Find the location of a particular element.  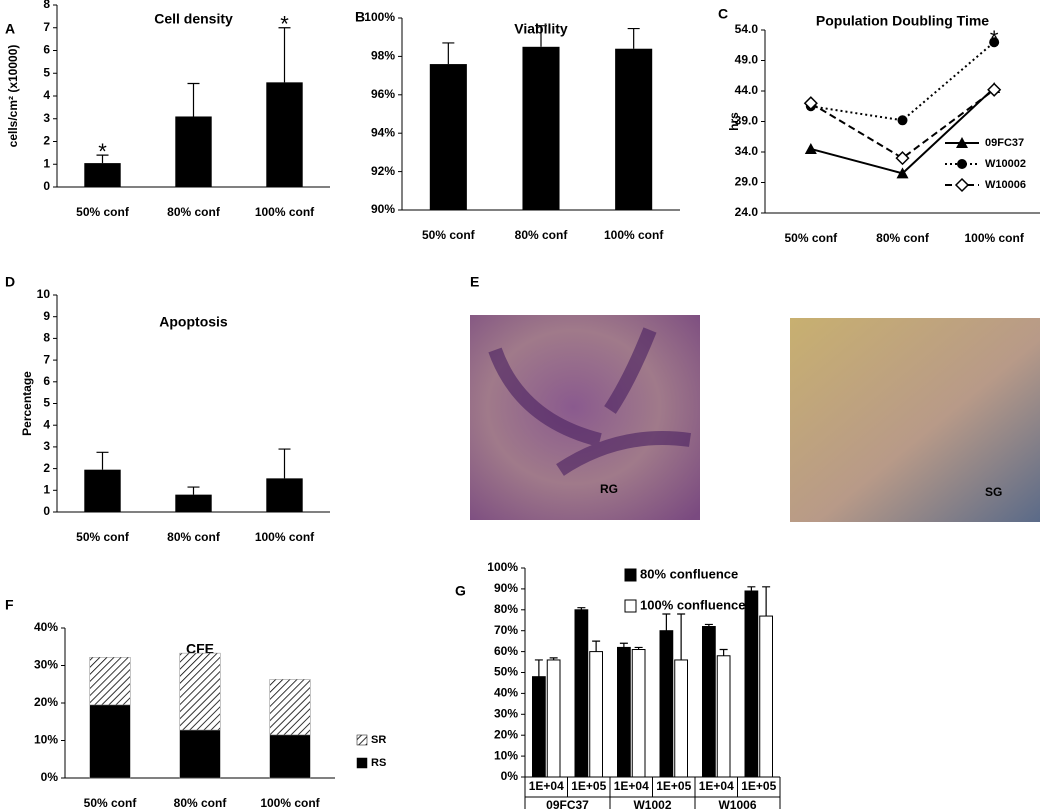

y-axis-label: Percentage is located at coordinates (27, 403).